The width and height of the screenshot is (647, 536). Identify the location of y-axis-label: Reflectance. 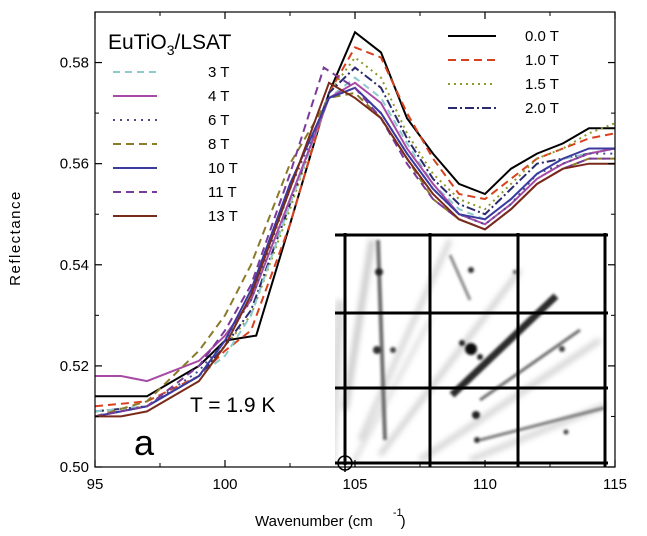
(15, 238).